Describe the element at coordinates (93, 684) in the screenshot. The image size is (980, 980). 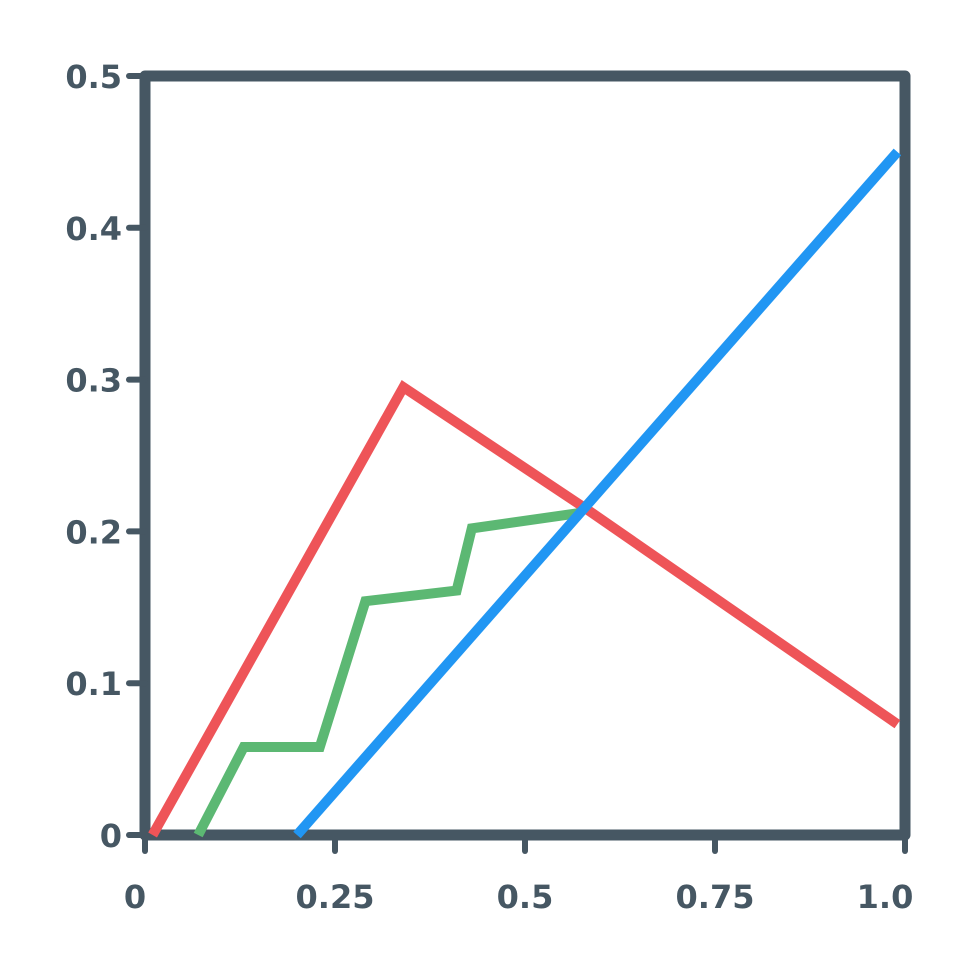
I see `y-tick-label: 0.1` at that location.